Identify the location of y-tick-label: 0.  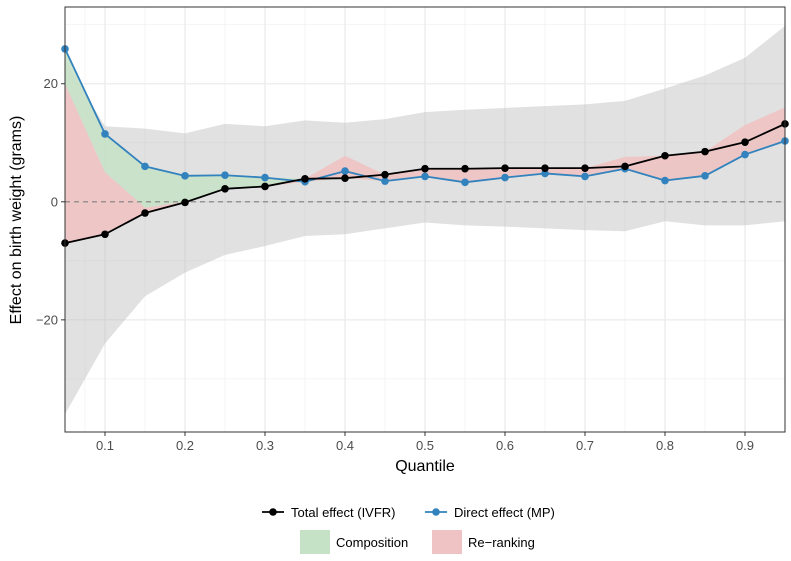
(54, 201).